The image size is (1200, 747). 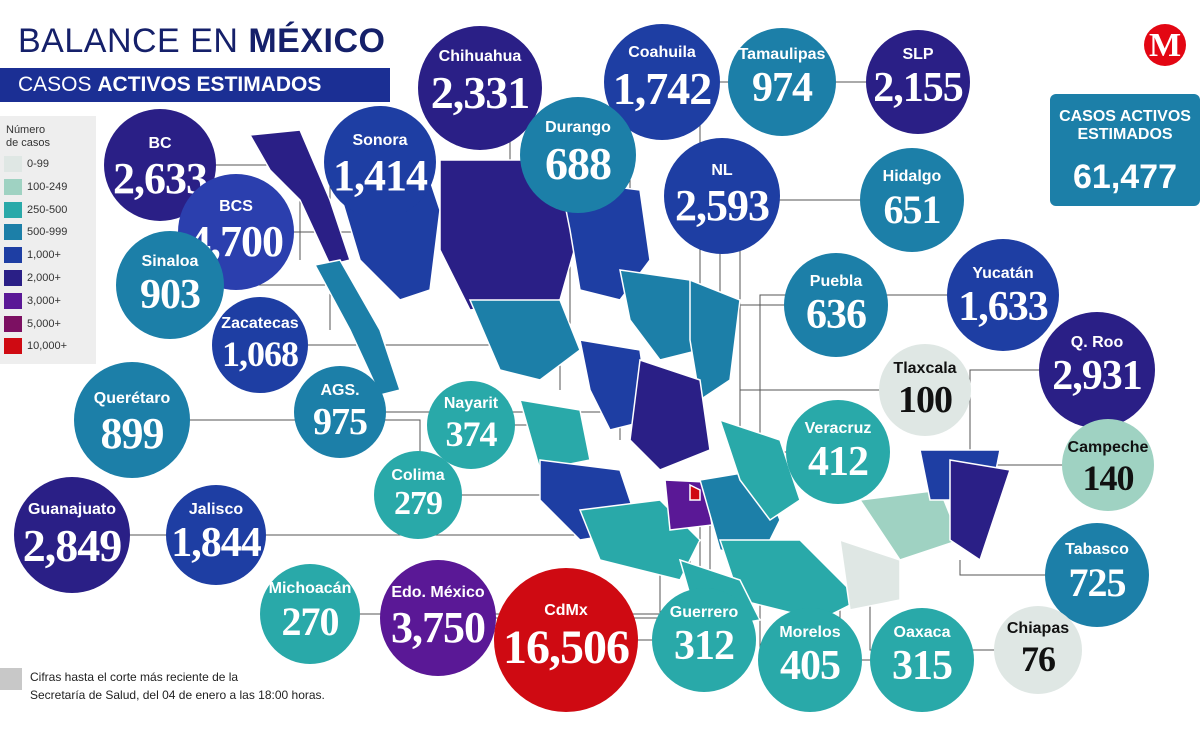 I want to click on legend-item: 0-99, so click(x=26, y=165).